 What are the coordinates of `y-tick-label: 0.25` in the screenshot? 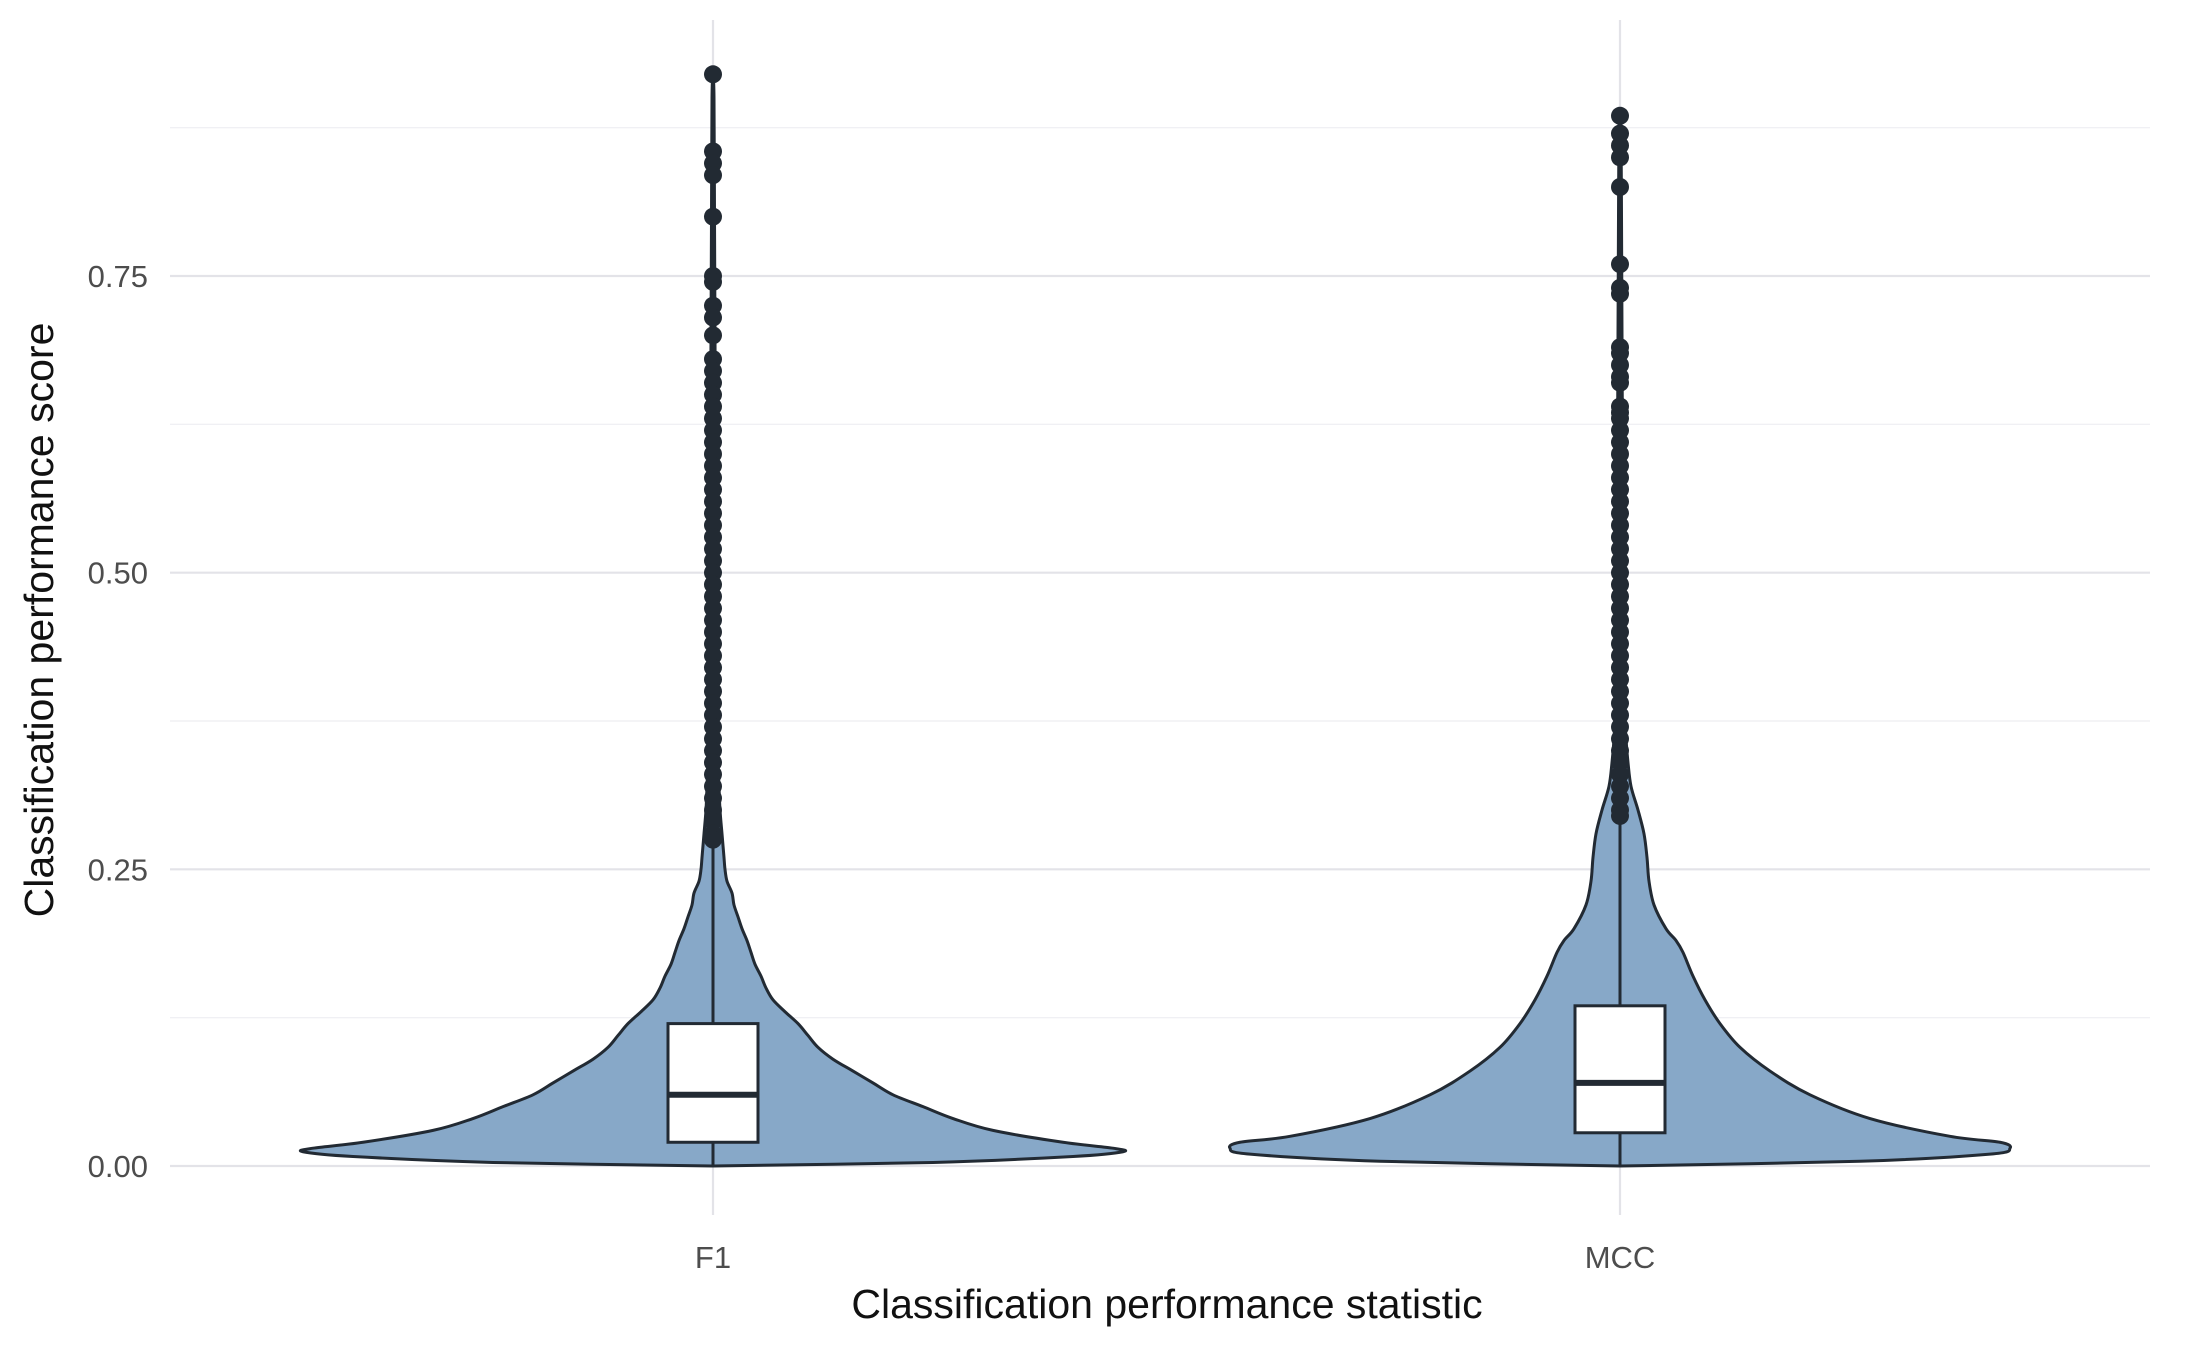 It's located at (118, 869).